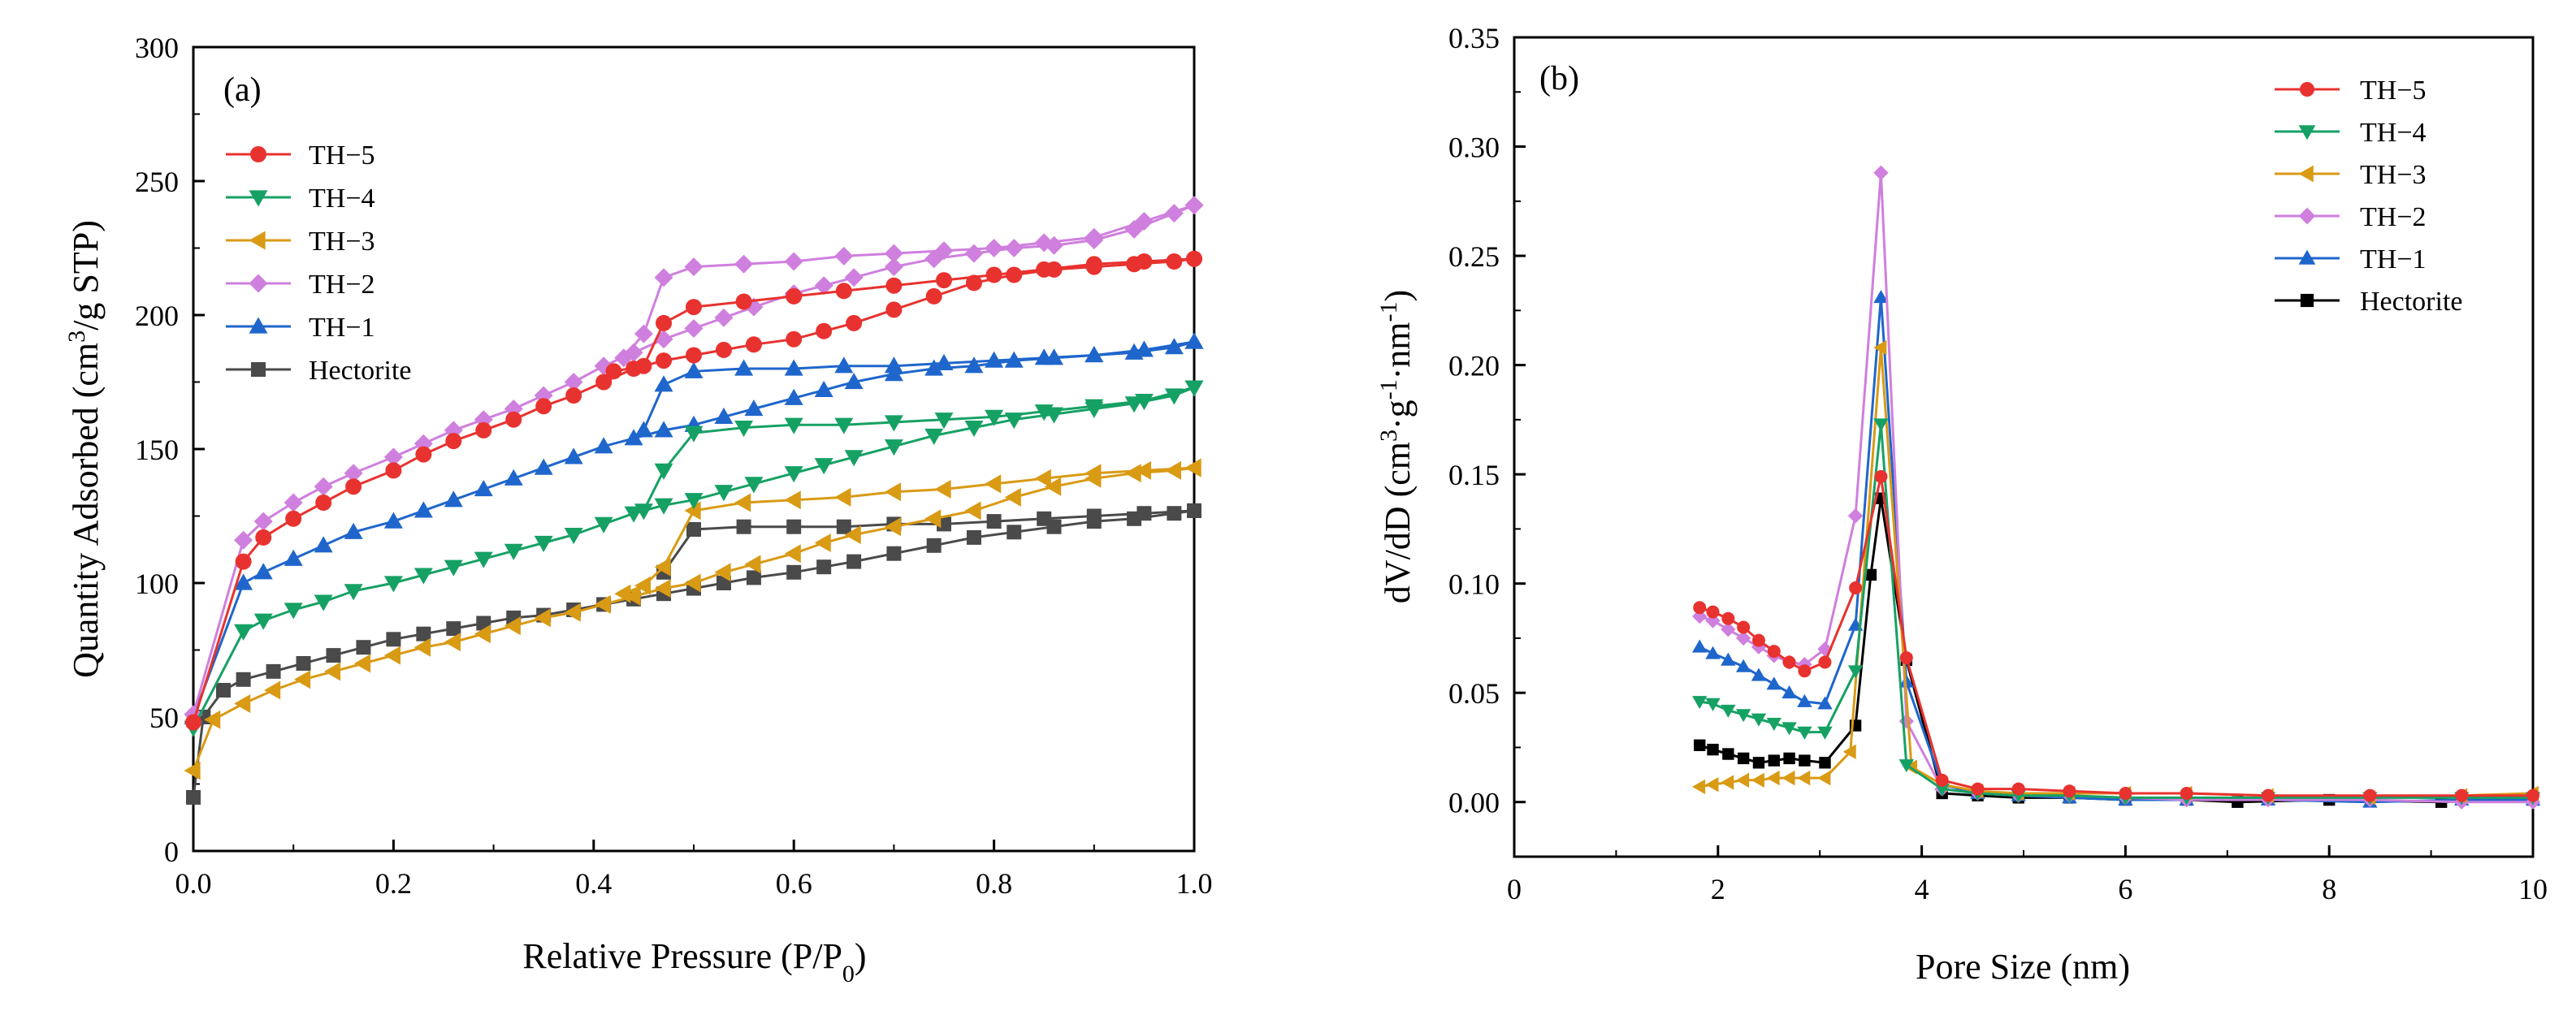 This screenshot has height=1028, width=2576. I want to click on series-hectorite, so click(693, 654).